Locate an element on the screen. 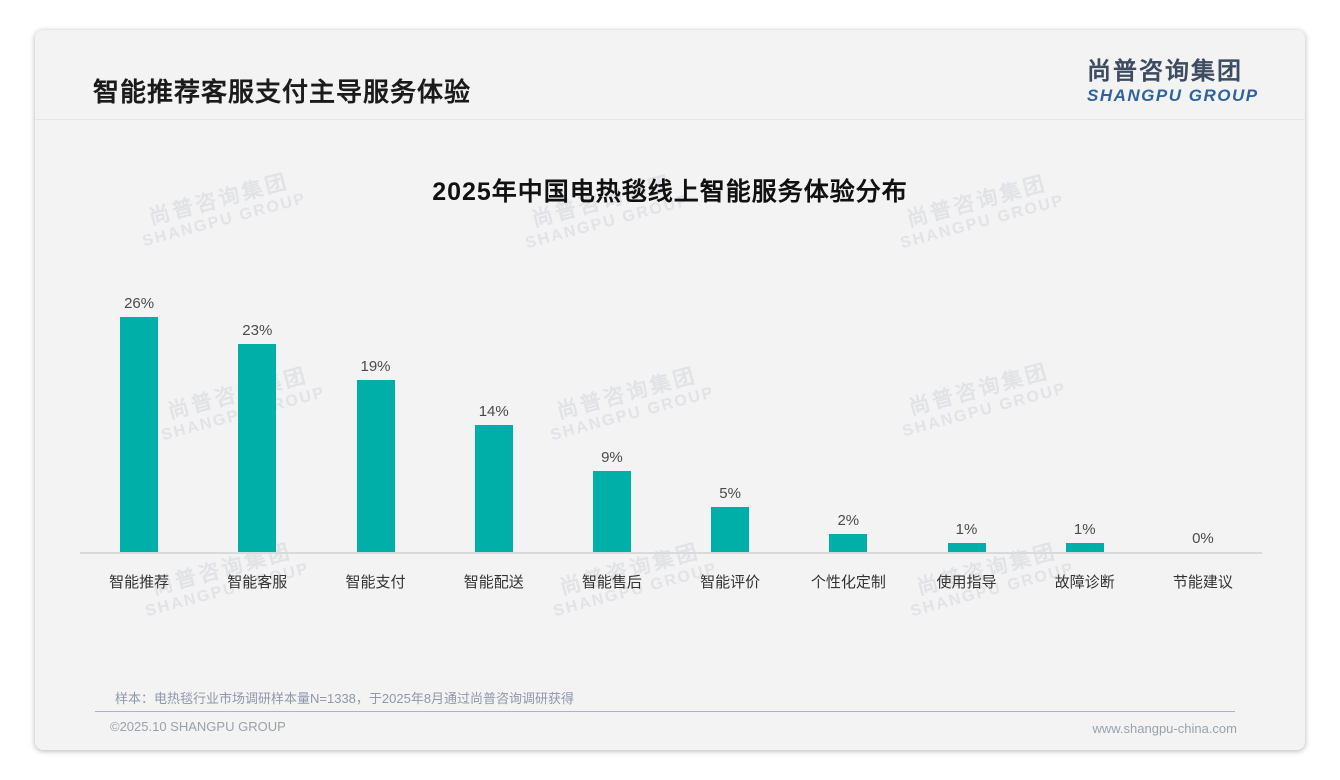 Image resolution: width=1340 pixels, height=780 pixels. value-label: 5% is located at coordinates (730, 493).